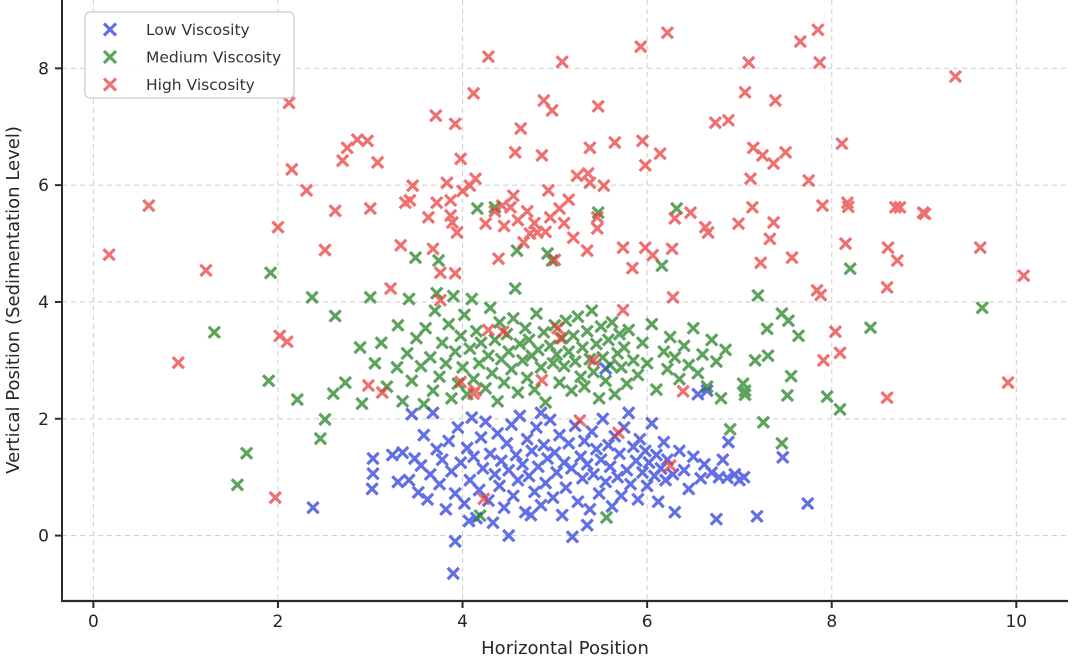 Image resolution: width=1080 pixels, height=670 pixels. Describe the element at coordinates (43, 69) in the screenshot. I see `y-tick-label: 8` at that location.